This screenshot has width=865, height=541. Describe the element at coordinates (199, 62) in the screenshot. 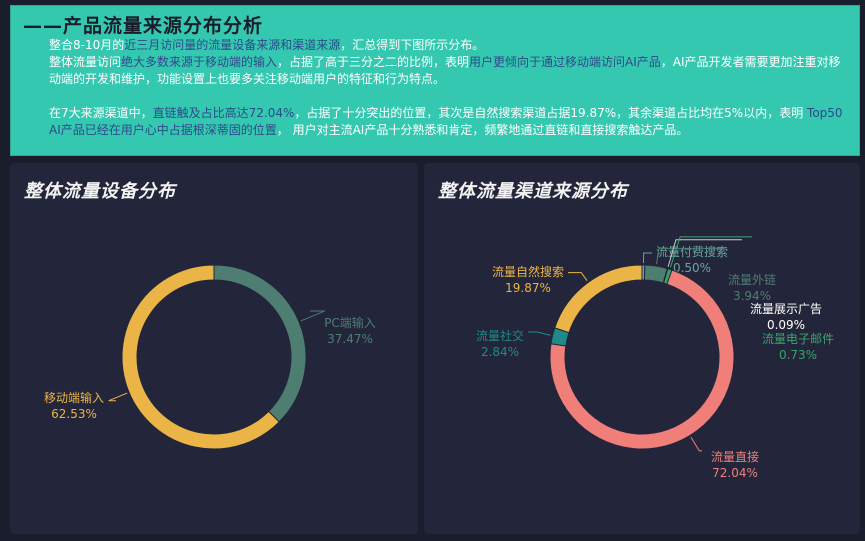

I see `highlight-text: 绝大多数来源于移动端的输入` at that location.